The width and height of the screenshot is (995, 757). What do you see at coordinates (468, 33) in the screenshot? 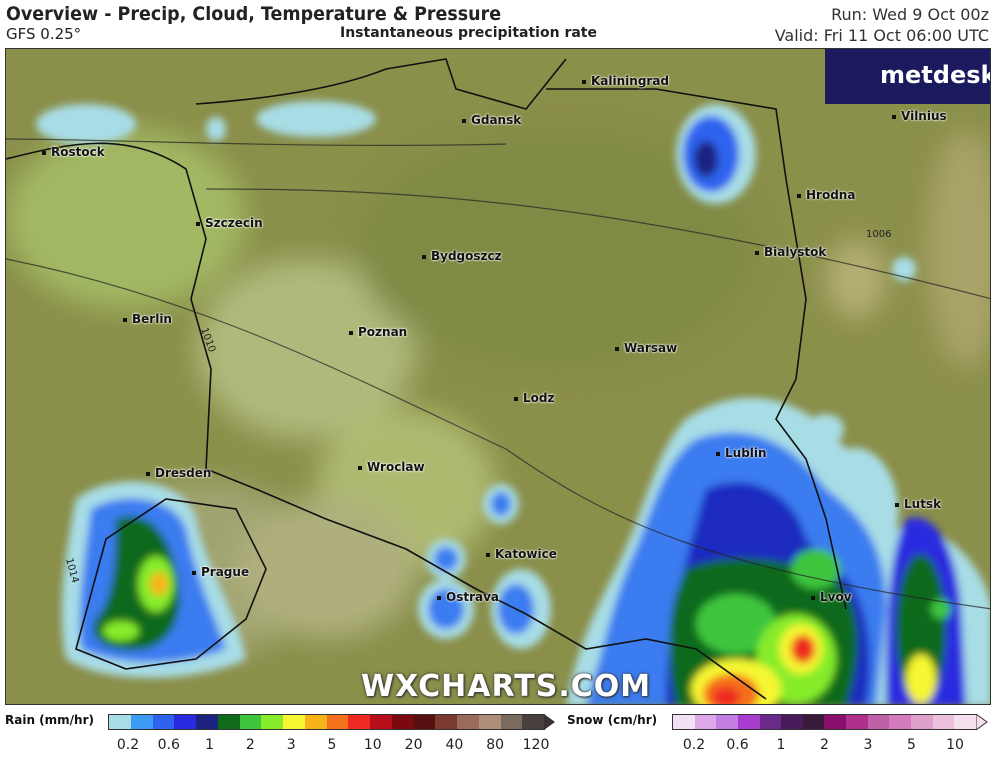
I see `chart-subtitle: Instantaneous precipitation rate` at bounding box center [468, 33].